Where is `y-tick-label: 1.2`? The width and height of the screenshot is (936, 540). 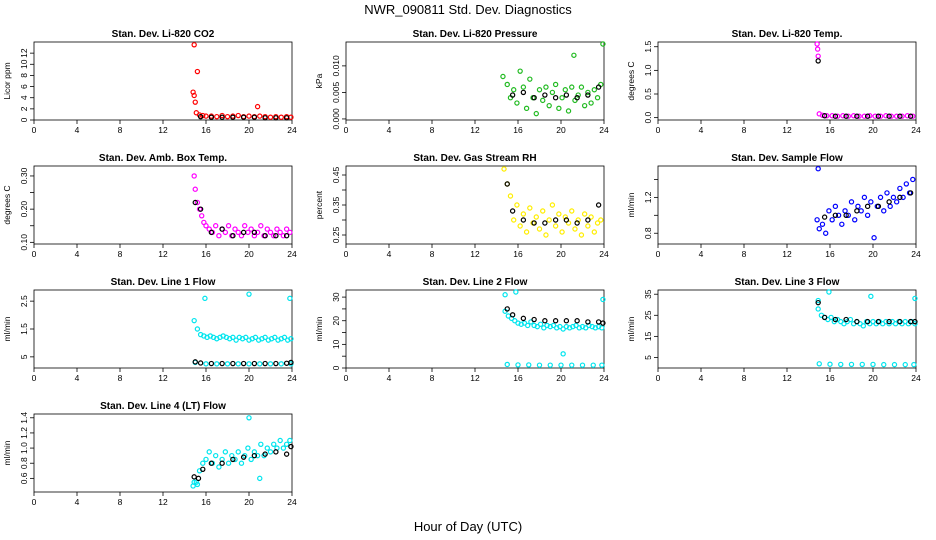
y-tick-label: 1.2 is located at coordinates (648, 197).